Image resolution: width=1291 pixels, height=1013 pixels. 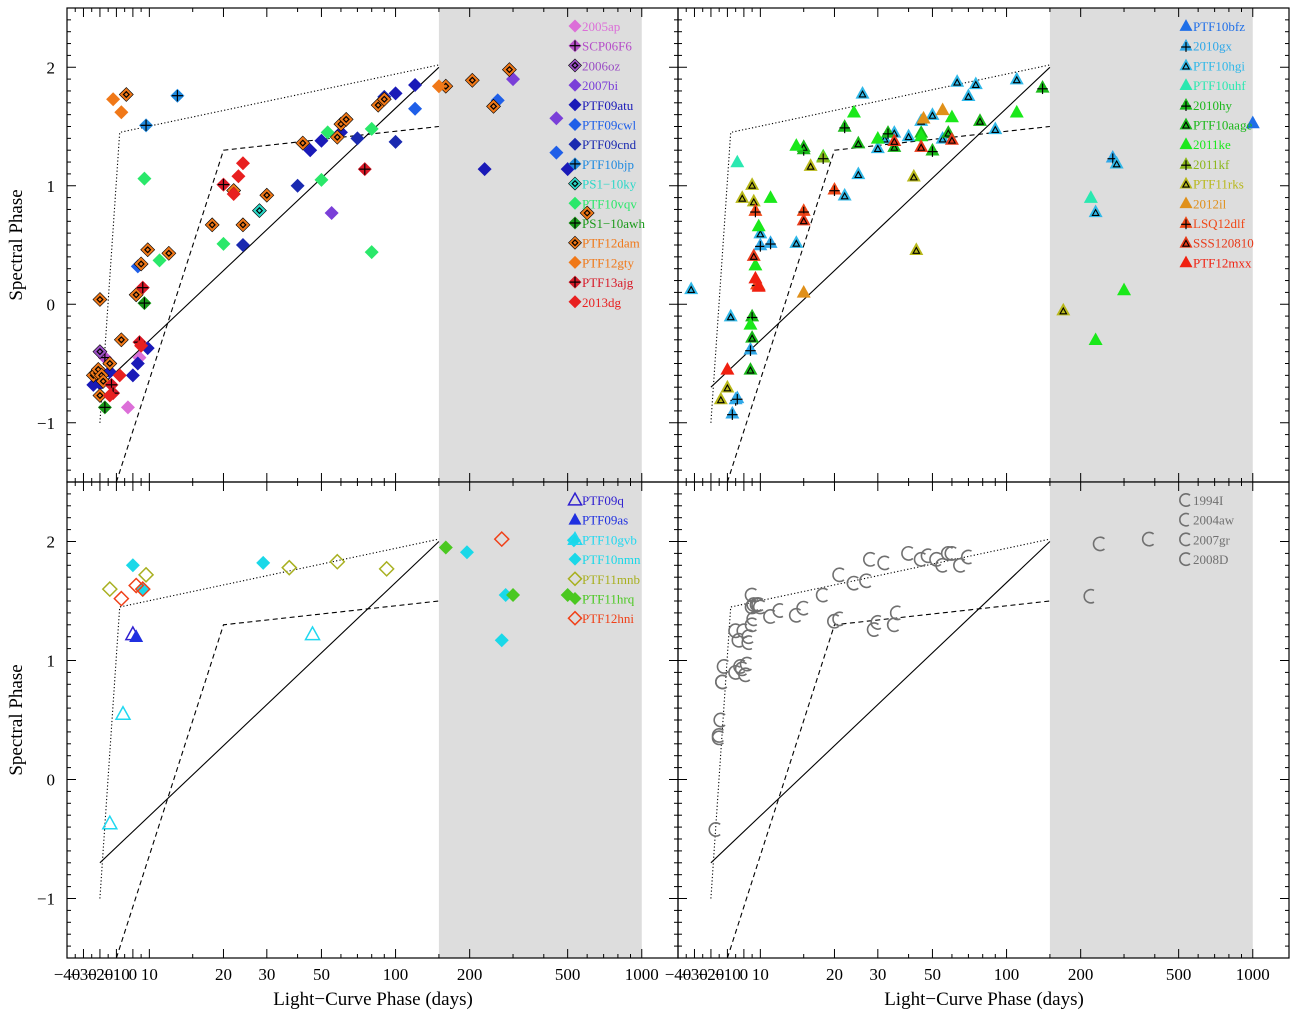 What do you see at coordinates (1205, 144) in the screenshot?
I see `legend-item: 2011ke` at bounding box center [1205, 144].